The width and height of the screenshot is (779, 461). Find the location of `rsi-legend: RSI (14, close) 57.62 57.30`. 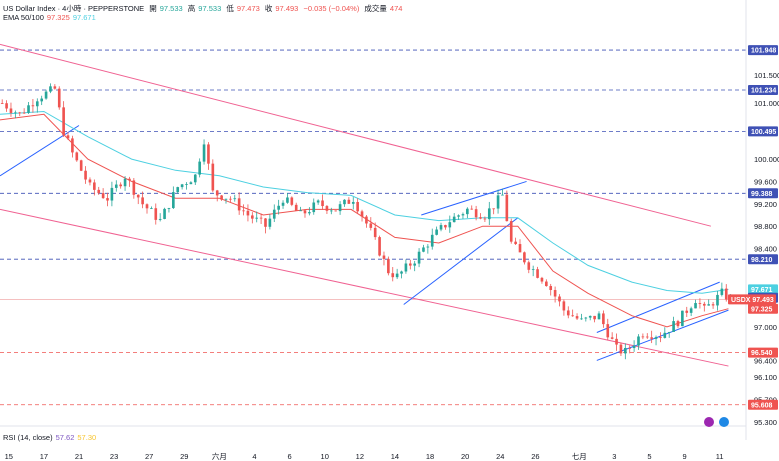

rsi-legend: RSI (14, close) 57.62 57.30 is located at coordinates (51, 437).